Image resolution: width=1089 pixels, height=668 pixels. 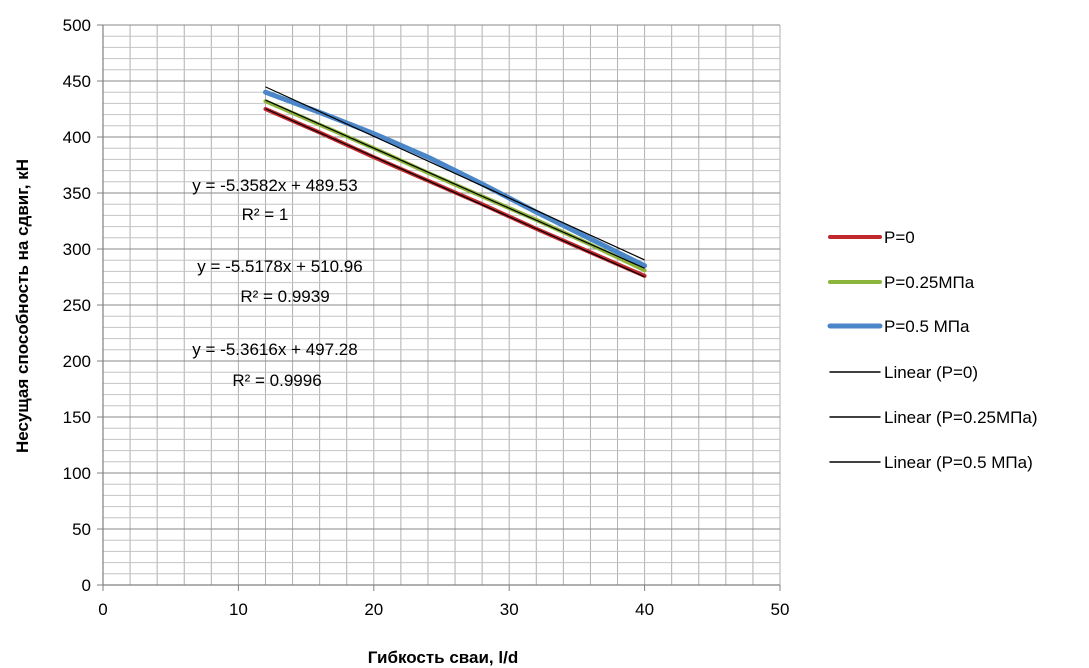 I want to click on legend-label: P=0.25МПа, so click(x=929, y=282).